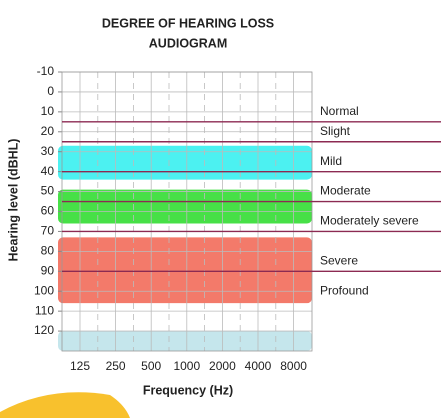 The height and width of the screenshot is (418, 441). What do you see at coordinates (335, 131) in the screenshot?
I see `degree-label: Slight` at bounding box center [335, 131].